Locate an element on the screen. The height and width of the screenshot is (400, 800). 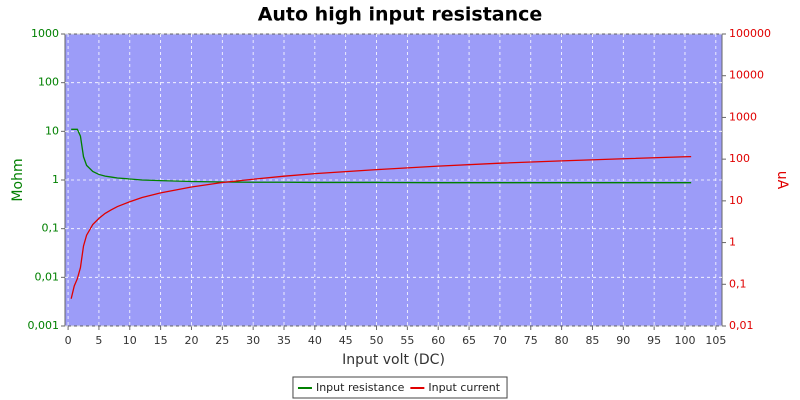
y-tick-label: 1 is located at coordinates (55, 179).